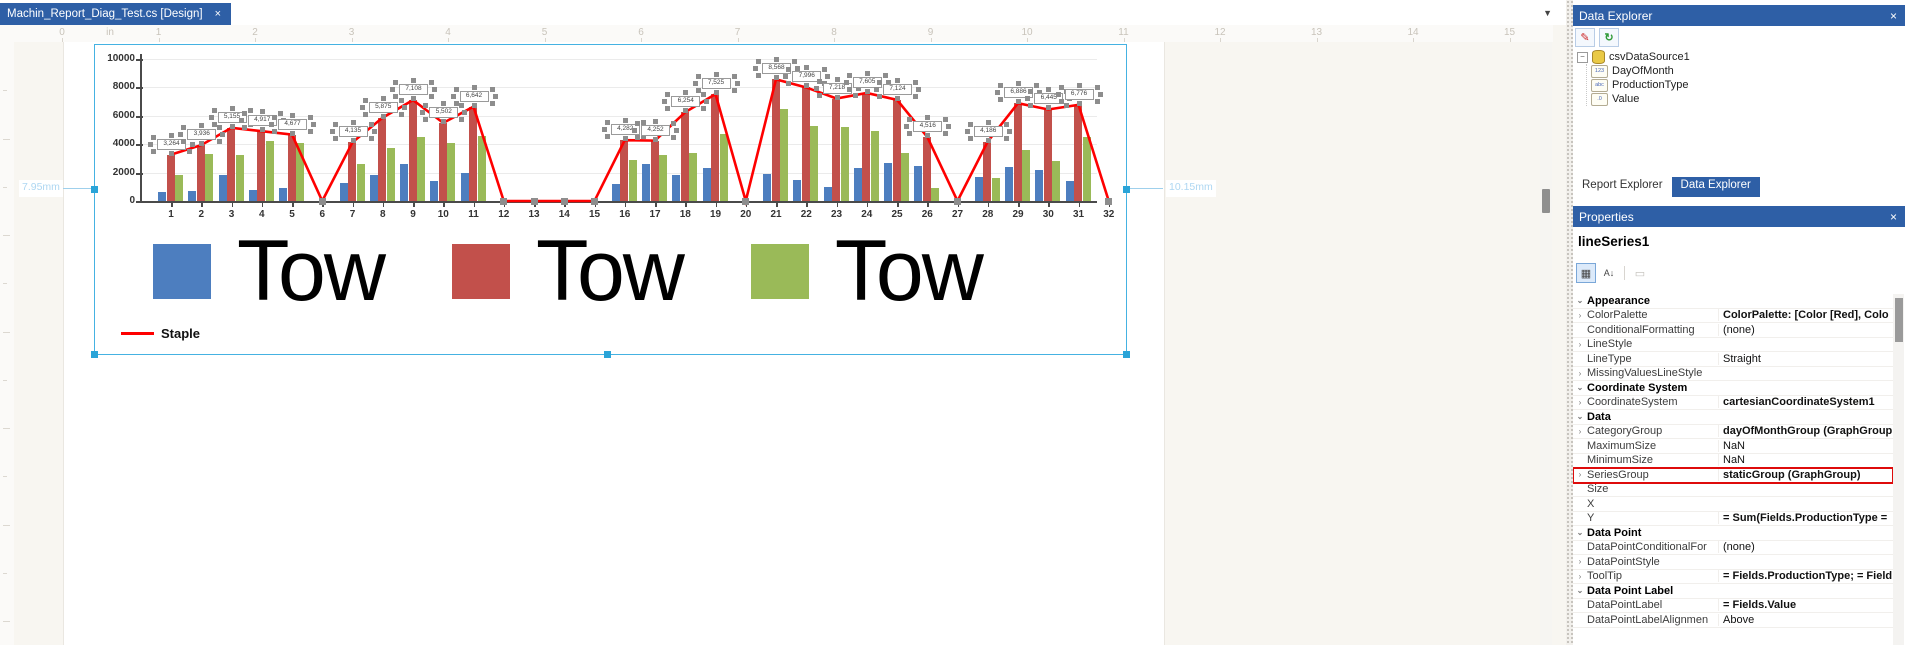  Describe the element at coordinates (1733, 446) in the screenshot. I see `property-row: MaximumSize NaN` at that location.